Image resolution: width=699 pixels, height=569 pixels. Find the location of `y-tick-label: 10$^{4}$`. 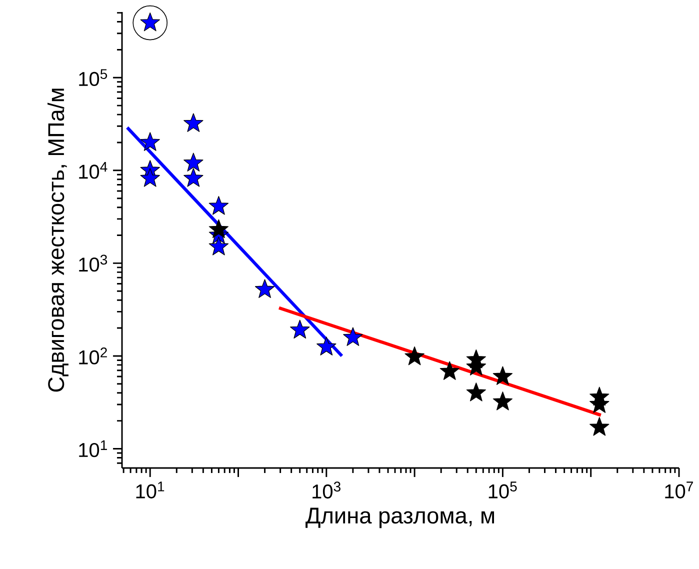

y-tick-label: 10$^{4}$ is located at coordinates (93, 170).